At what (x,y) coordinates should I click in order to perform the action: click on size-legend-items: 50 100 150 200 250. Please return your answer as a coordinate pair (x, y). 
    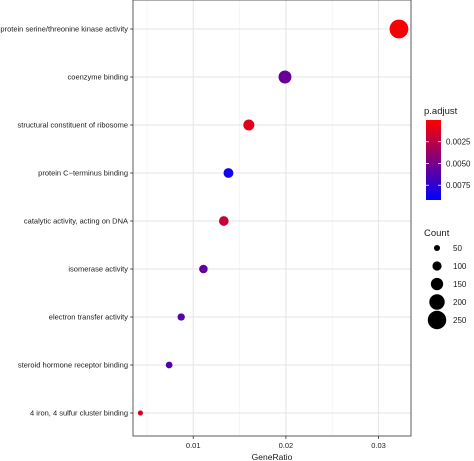
    Looking at the image, I should click on (447, 287).